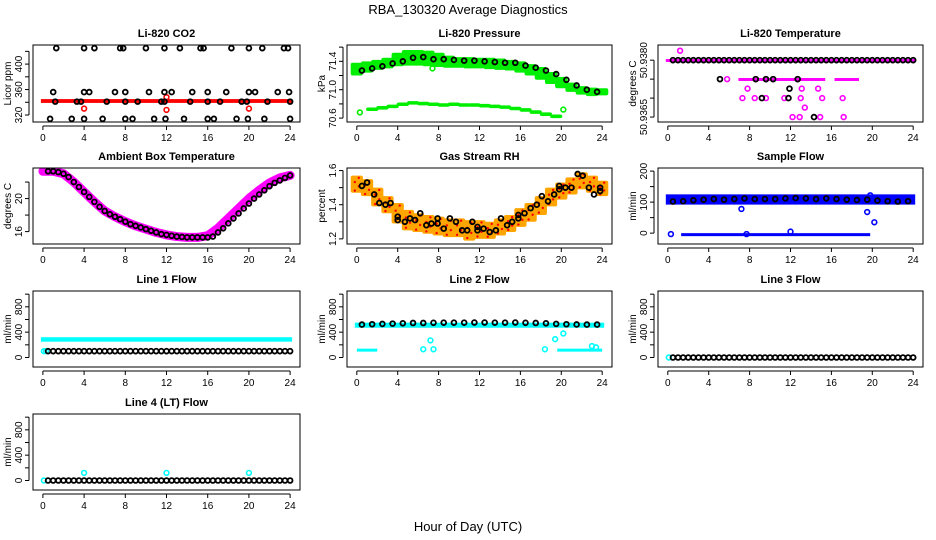 The height and width of the screenshot is (540, 936). Describe the element at coordinates (333, 61) in the screenshot. I see `y-tick-label: 71.4` at that location.